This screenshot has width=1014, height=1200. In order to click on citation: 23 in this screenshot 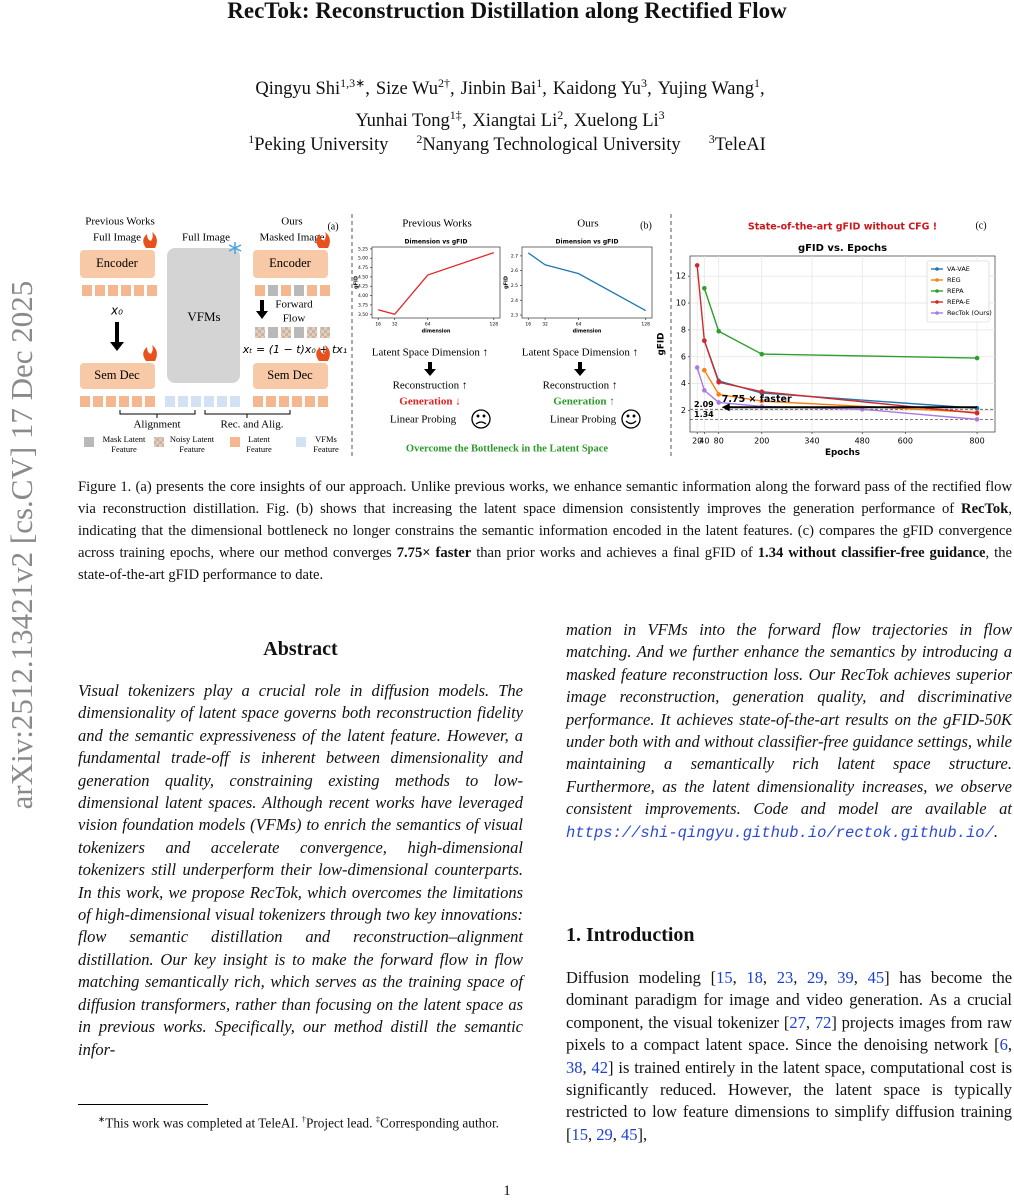, I will do `click(785, 977)`.